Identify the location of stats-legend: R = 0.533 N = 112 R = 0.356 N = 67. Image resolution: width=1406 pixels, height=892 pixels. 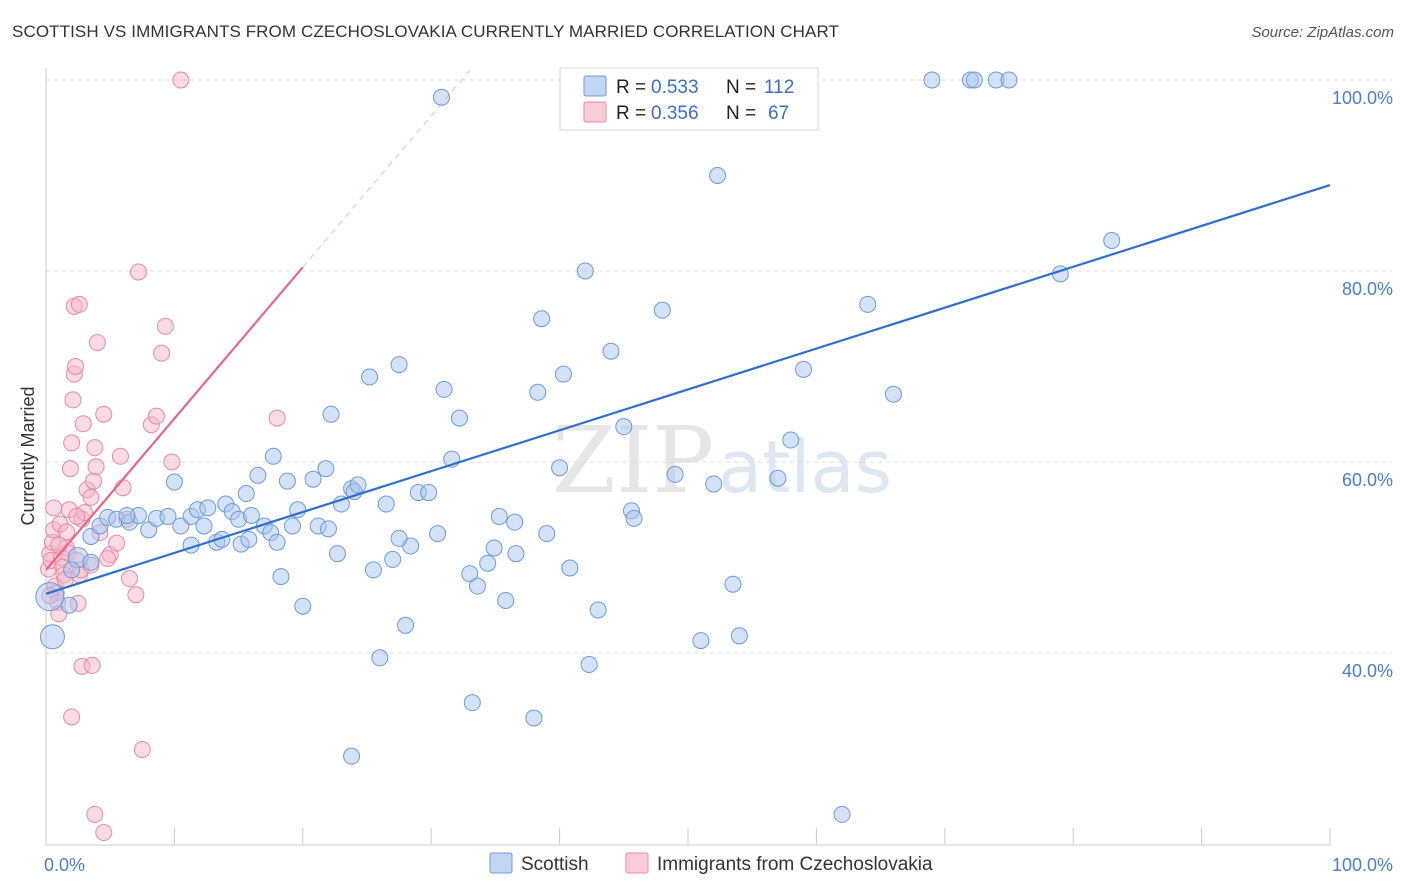
(689, 99).